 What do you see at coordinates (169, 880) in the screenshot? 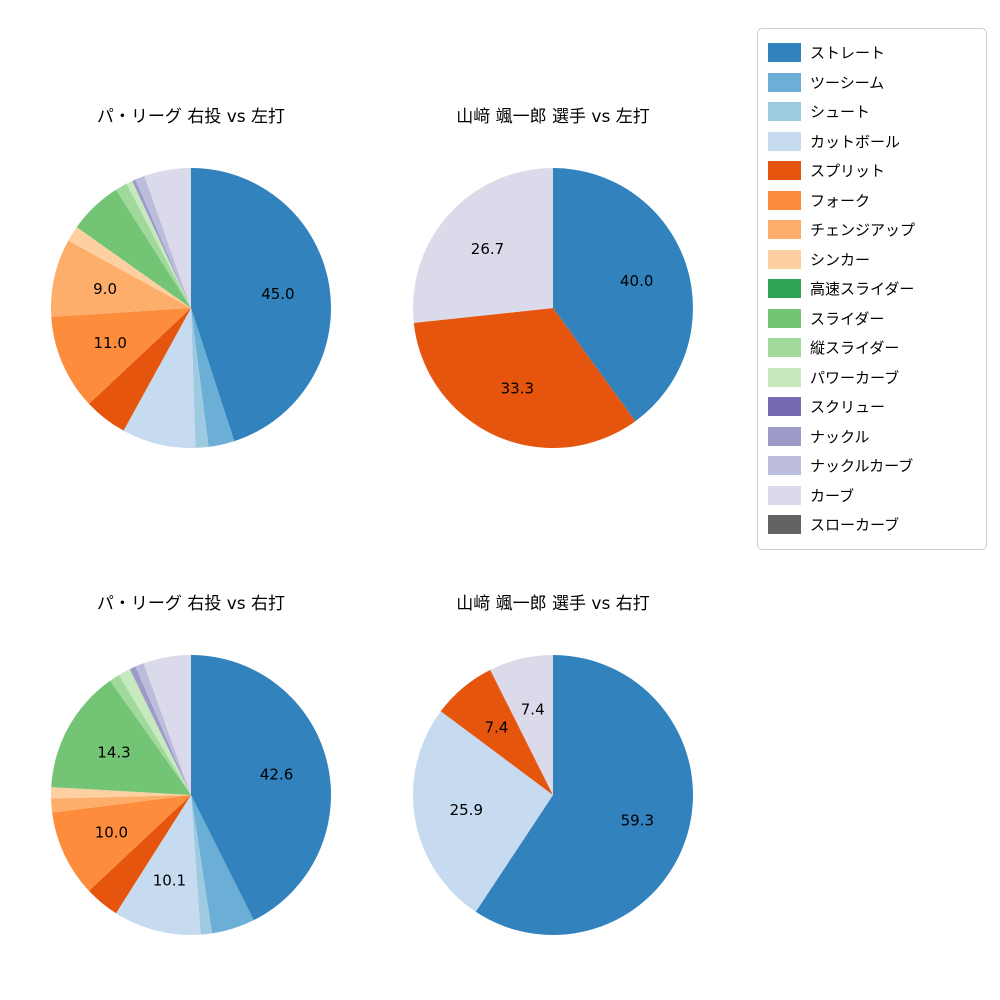
I see `pie-percent-label: 10.1` at bounding box center [169, 880].